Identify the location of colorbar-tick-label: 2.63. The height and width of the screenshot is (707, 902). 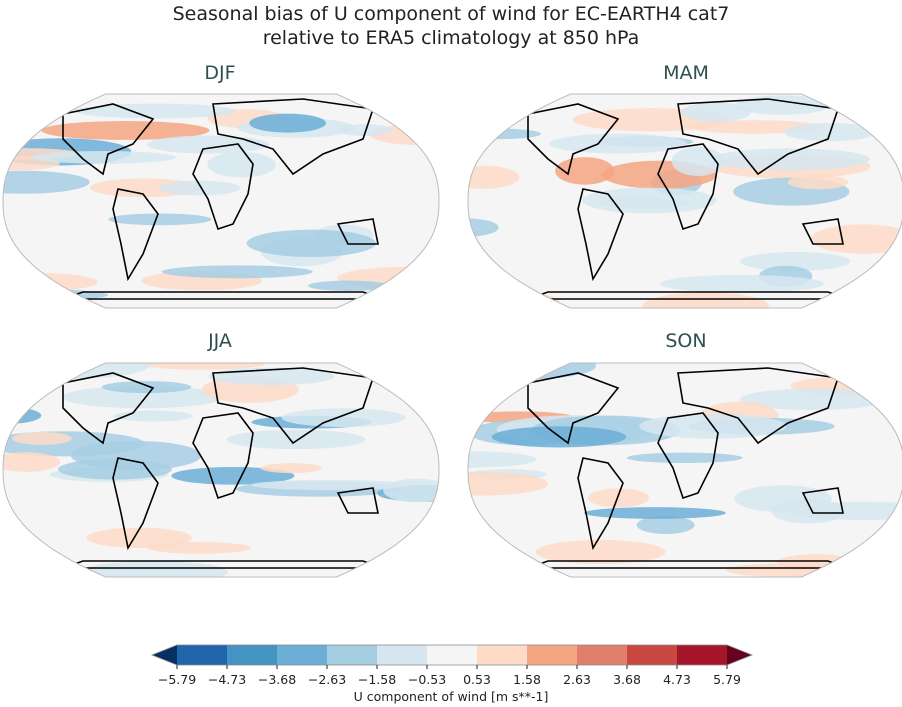
(577, 679).